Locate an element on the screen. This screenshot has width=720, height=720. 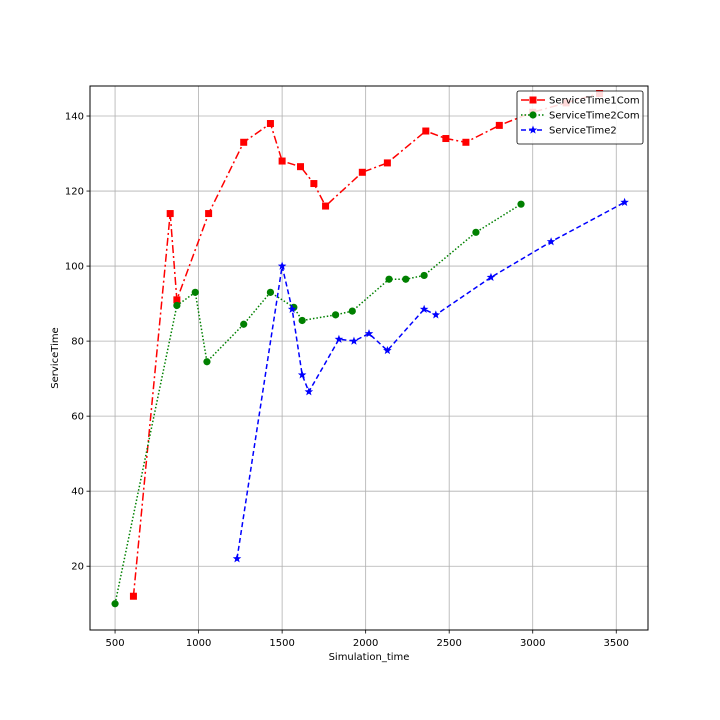
legend-item: ServiceTime2 is located at coordinates (569, 131).